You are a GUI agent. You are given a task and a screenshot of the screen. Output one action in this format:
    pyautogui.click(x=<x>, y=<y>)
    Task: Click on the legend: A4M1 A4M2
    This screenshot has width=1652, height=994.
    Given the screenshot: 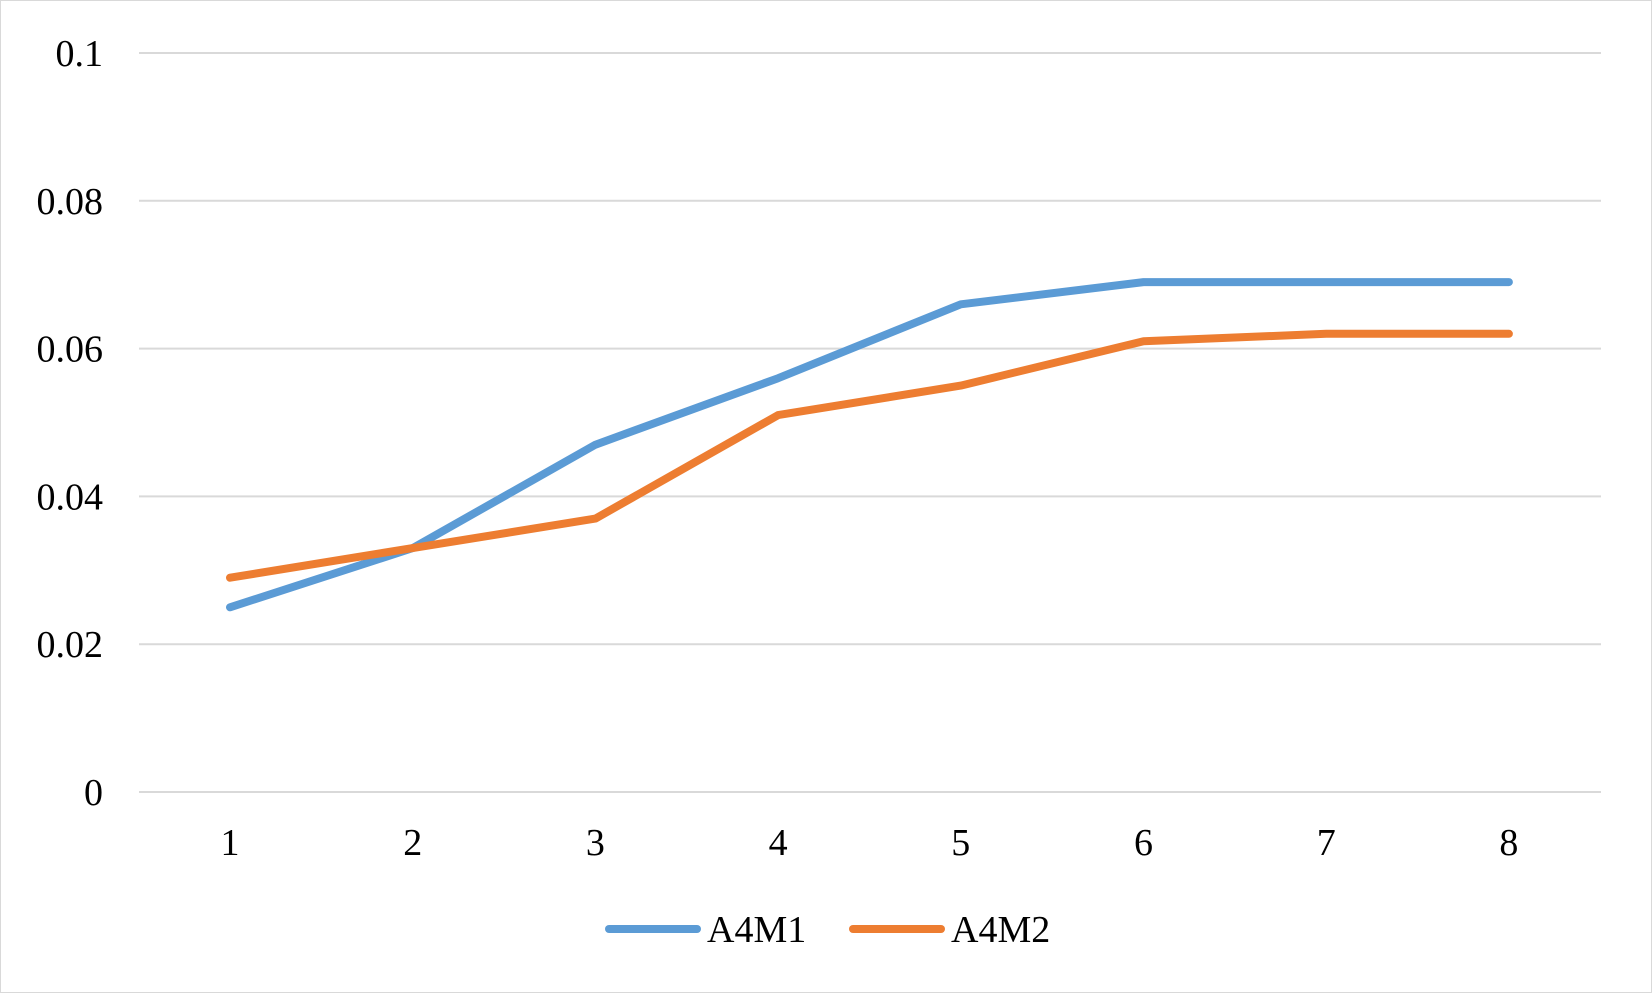 What is the action you would take?
    pyautogui.click(x=827, y=930)
    